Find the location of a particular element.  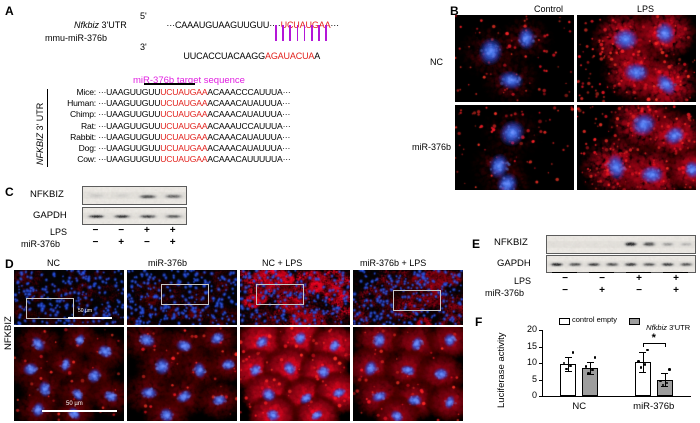

significance-marker: * is located at coordinates (653, 338).